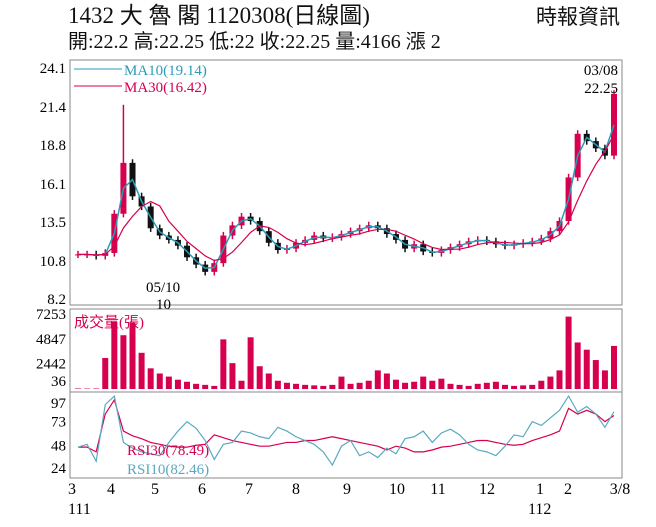 This screenshot has height=527, width=656. Describe the element at coordinates (347, 489) in the screenshot. I see `x-tick-label: 9` at that location.